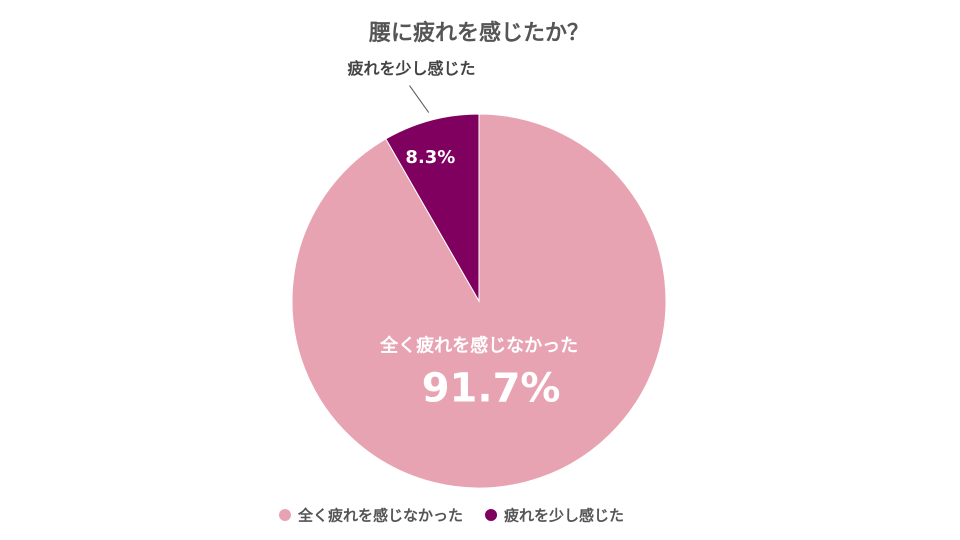  Describe the element at coordinates (478, 345) in the screenshot. I see `slice-label: 全く疲れを感じなかった` at that location.